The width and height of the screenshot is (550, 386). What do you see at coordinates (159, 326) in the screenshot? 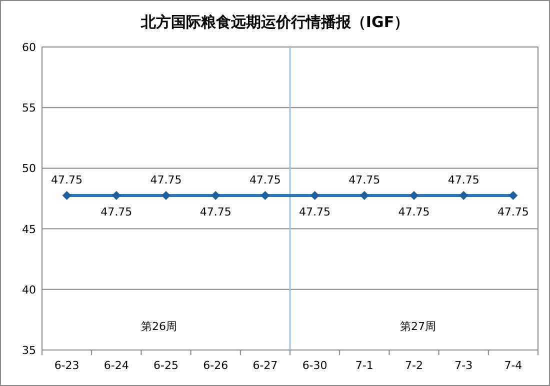
I see `annotation: 第26周` at bounding box center [159, 326].